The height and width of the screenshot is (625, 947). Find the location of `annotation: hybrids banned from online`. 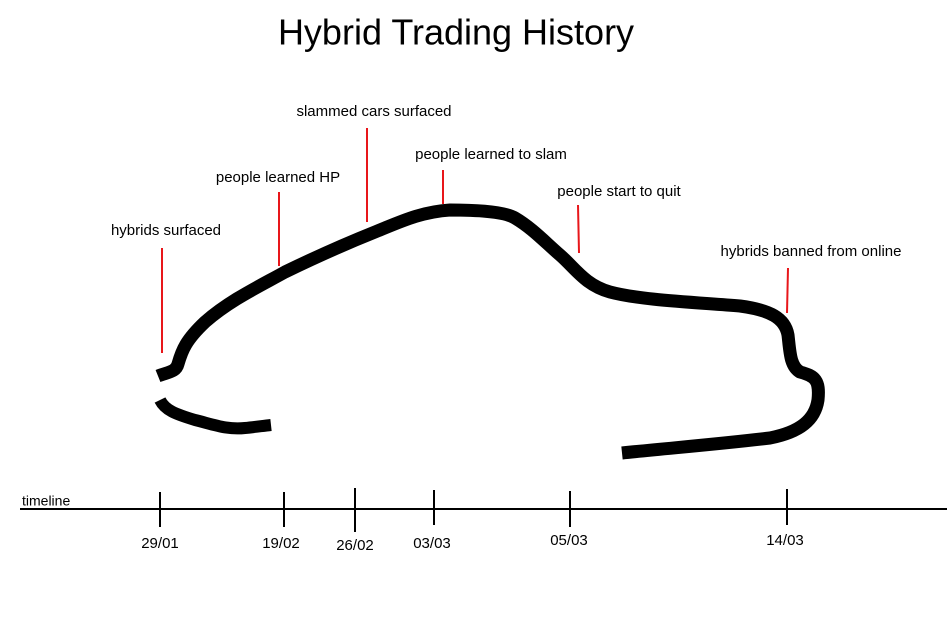

annotation: hybrids banned from online is located at coordinates (811, 251).